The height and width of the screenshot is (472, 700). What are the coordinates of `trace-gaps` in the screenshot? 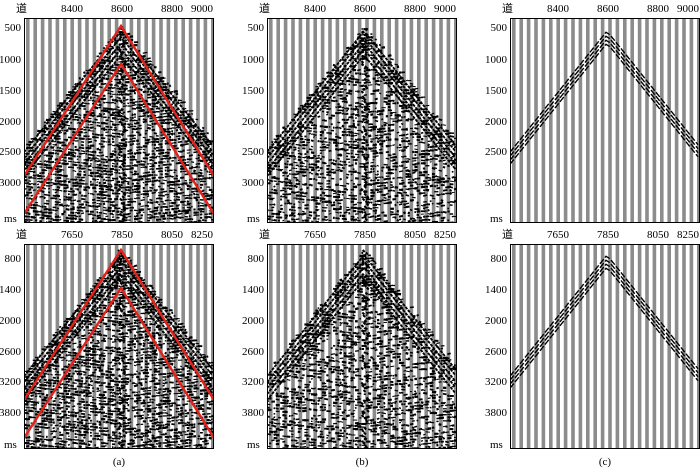 It's located at (606, 346).